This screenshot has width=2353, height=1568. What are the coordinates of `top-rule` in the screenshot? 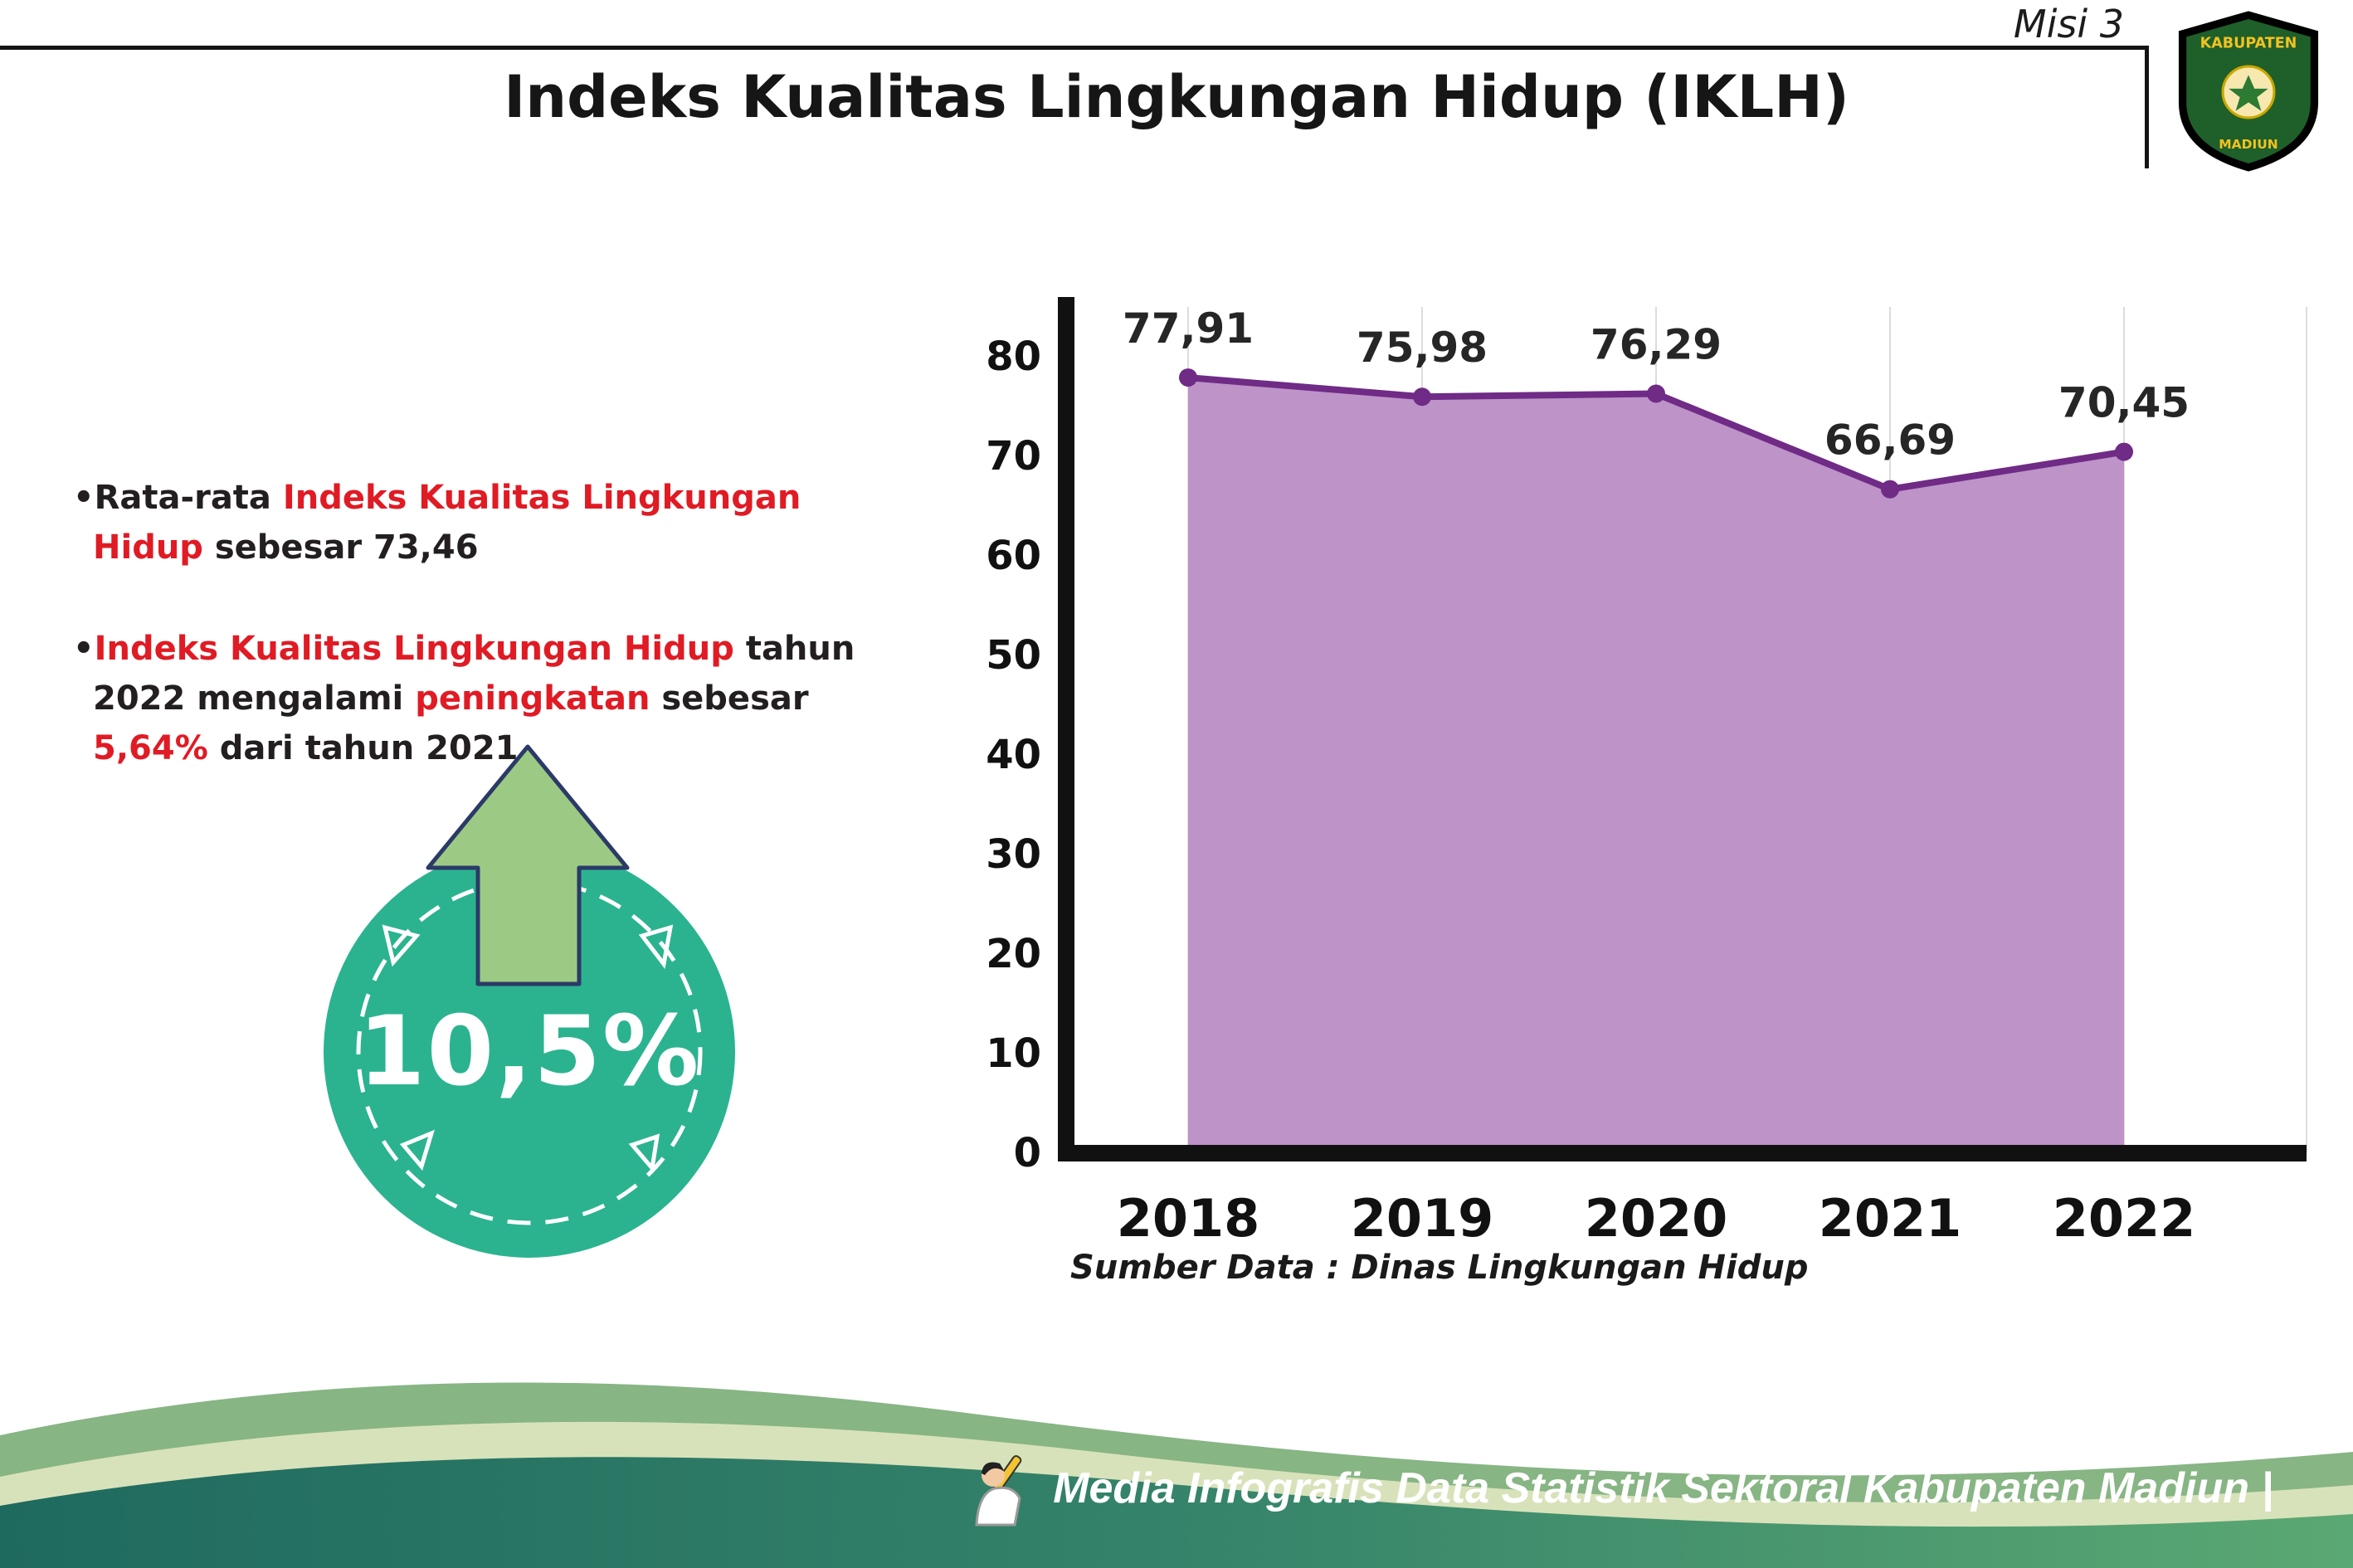 It's located at (1072, 48).